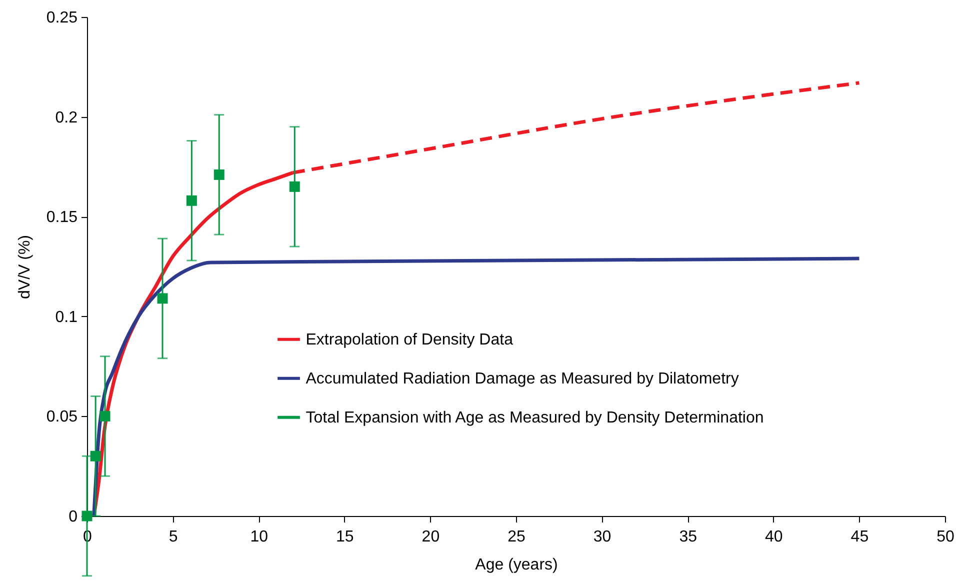 The height and width of the screenshot is (586, 958). Describe the element at coordinates (62, 417) in the screenshot. I see `y-tick-label: 0.05` at that location.